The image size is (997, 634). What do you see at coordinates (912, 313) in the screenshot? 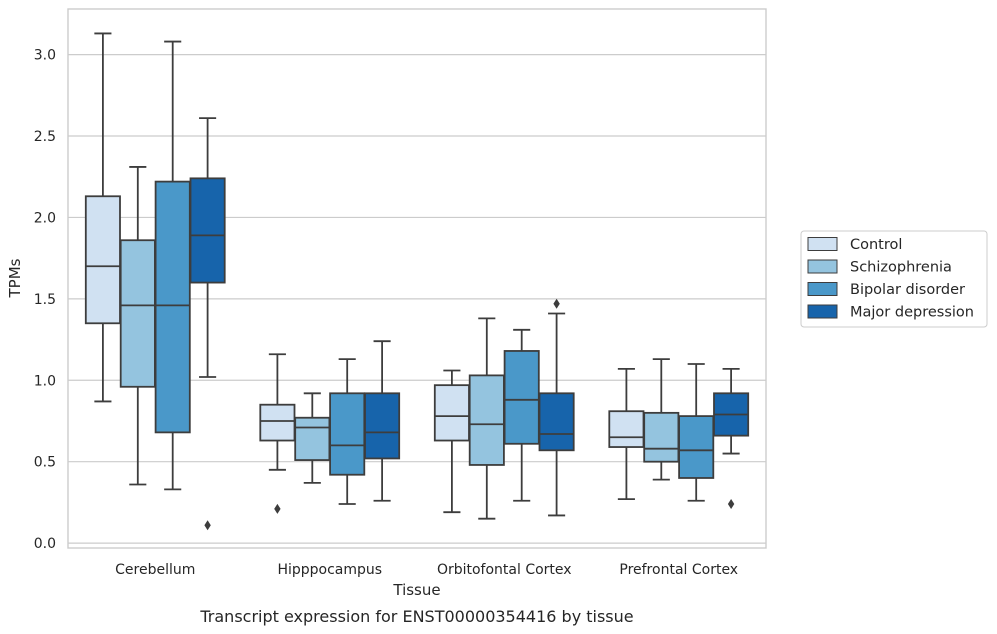
I see `legend-label: Major depression` at bounding box center [912, 313].